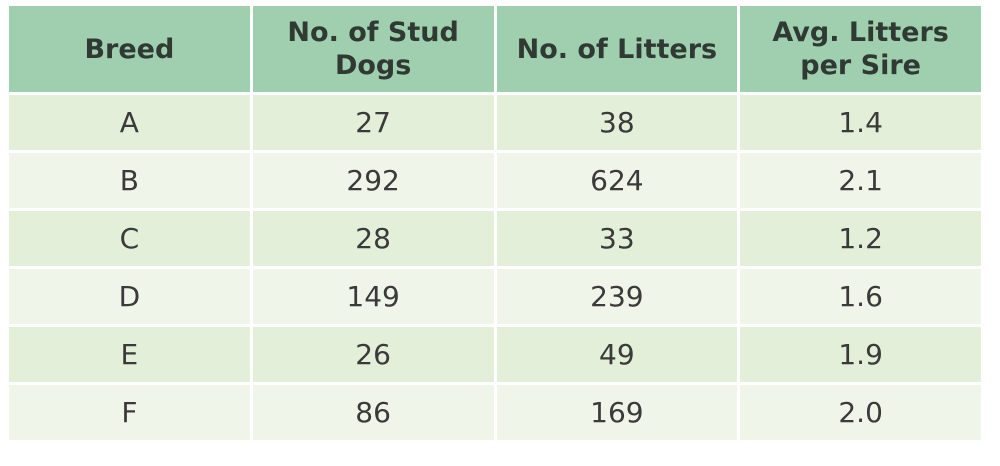 This screenshot has height=466, width=1000. Describe the element at coordinates (495, 296) in the screenshot. I see `table-row: D 149 239 1.6` at that location.